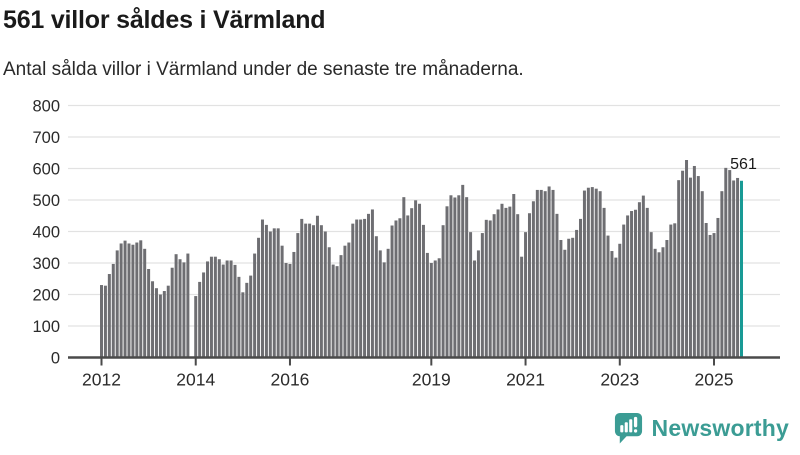 The height and width of the screenshot is (455, 800). Describe the element at coordinates (619, 380) in the screenshot. I see `year-label: 2023` at that location.